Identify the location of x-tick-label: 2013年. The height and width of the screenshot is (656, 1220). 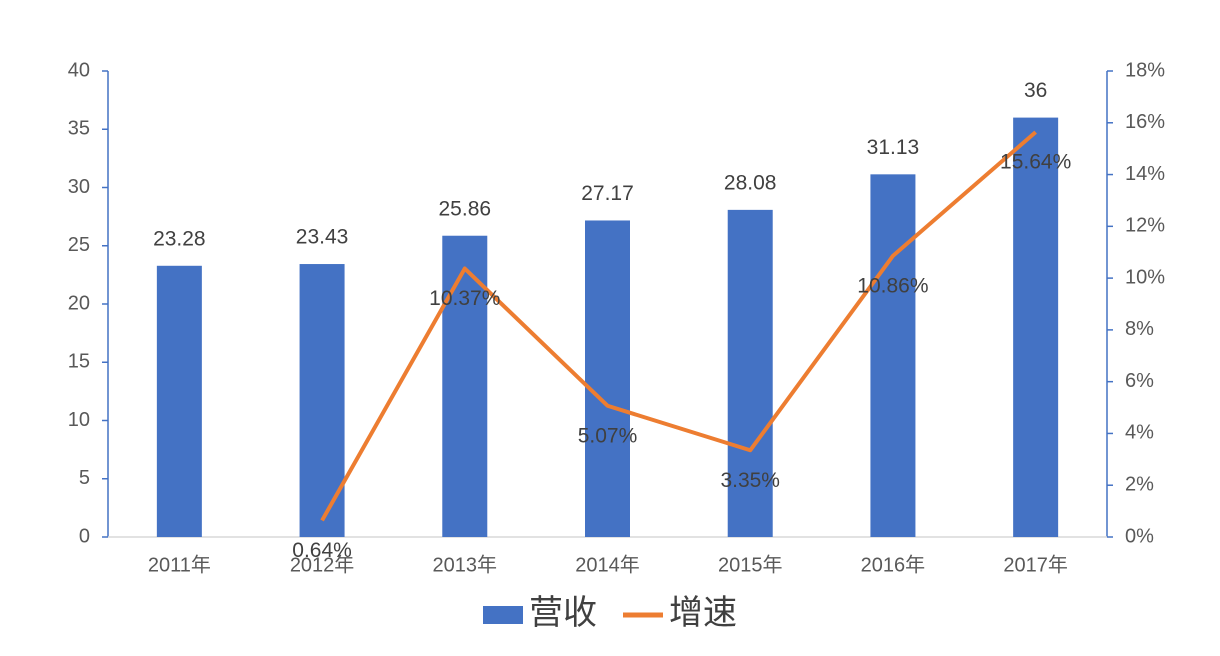
(465, 564).